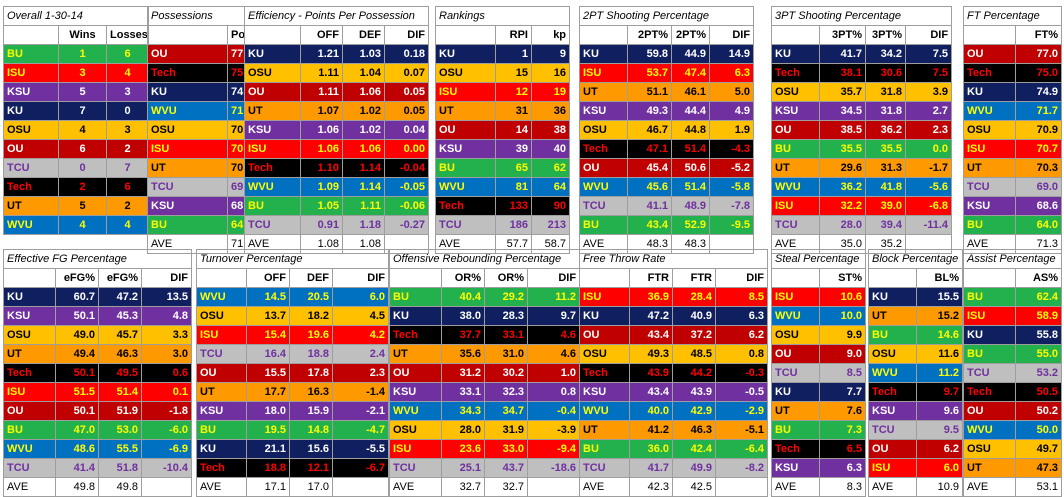 This screenshot has height=497, width=1064. Describe the element at coordinates (741, 468) in the screenshot. I see `stat-value: -8.2` at that location.